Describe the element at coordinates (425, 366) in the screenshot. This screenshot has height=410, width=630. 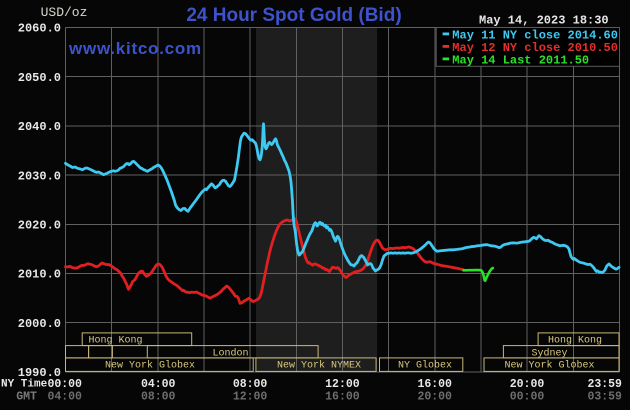
I see `svg-text: NY Globex` at that location.